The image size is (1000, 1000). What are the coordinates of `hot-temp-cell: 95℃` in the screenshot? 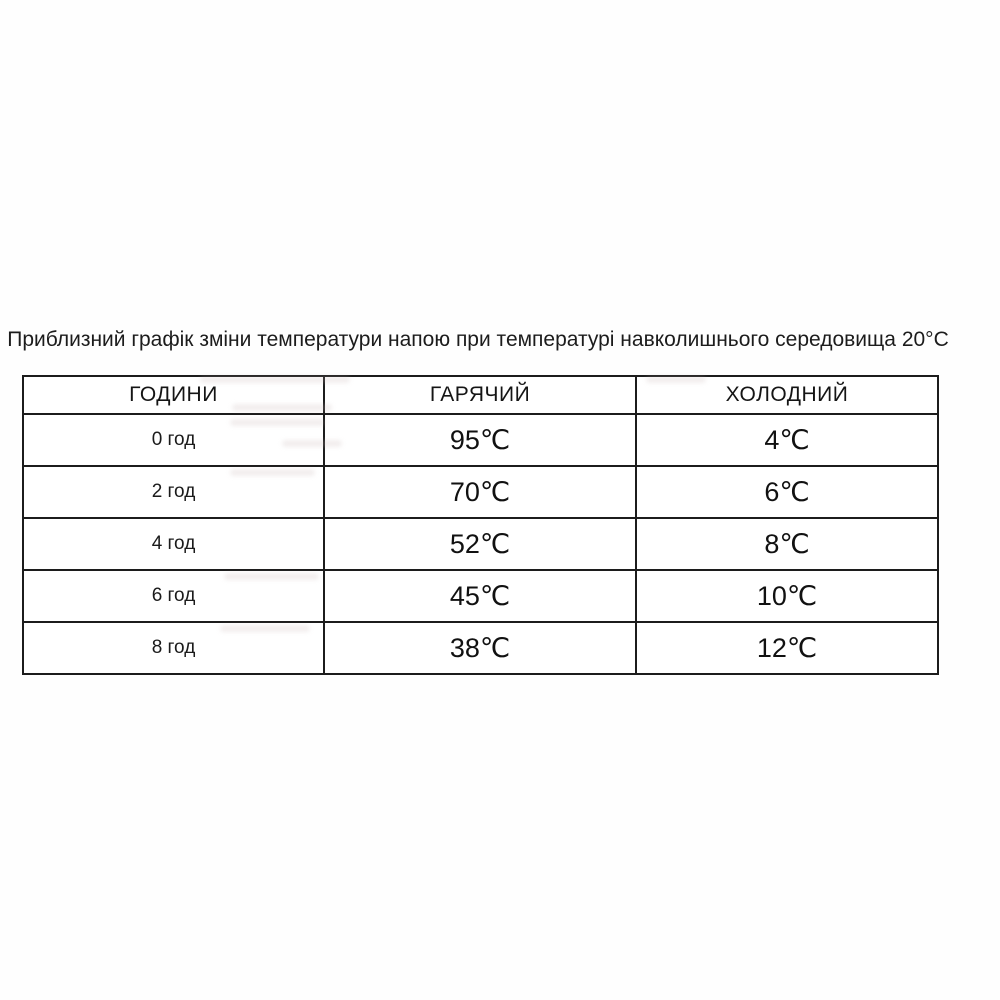 It's located at (480, 440).